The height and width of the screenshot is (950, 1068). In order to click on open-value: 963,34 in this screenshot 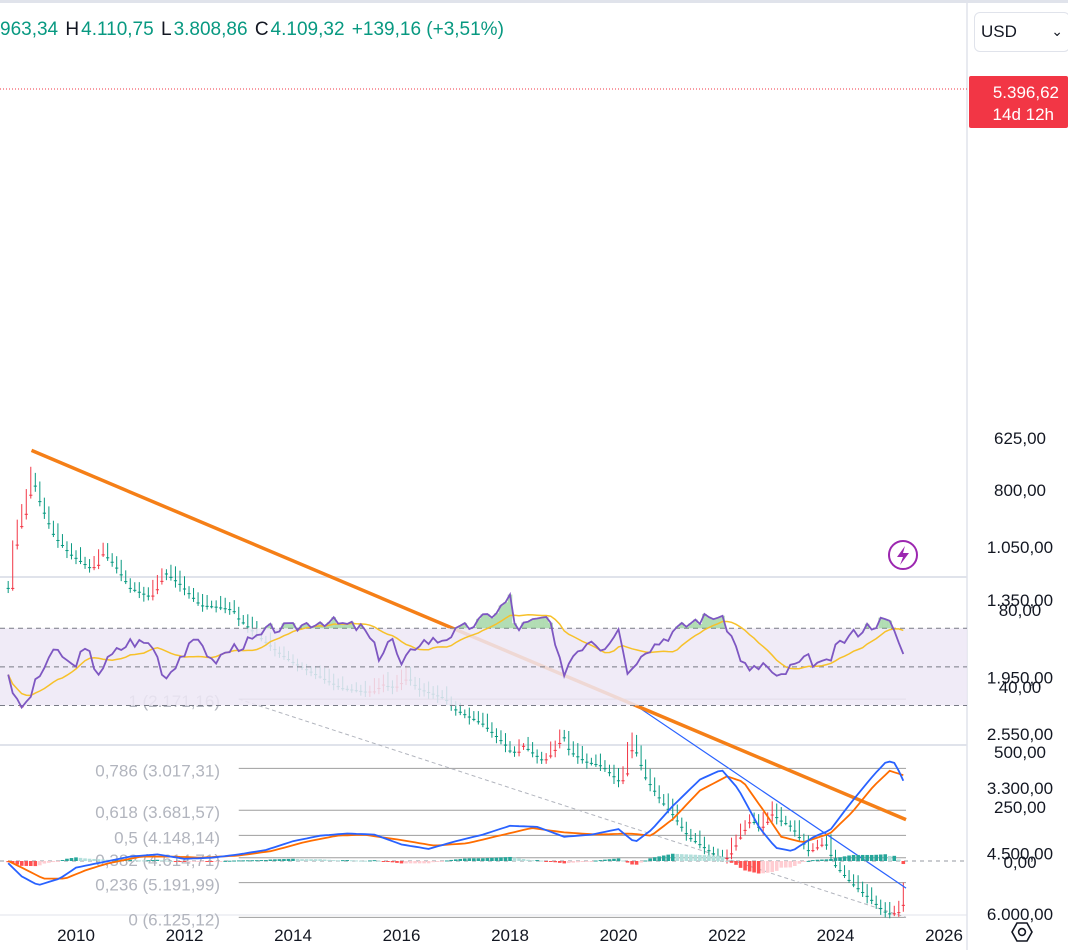, I will do `click(29, 29)`.